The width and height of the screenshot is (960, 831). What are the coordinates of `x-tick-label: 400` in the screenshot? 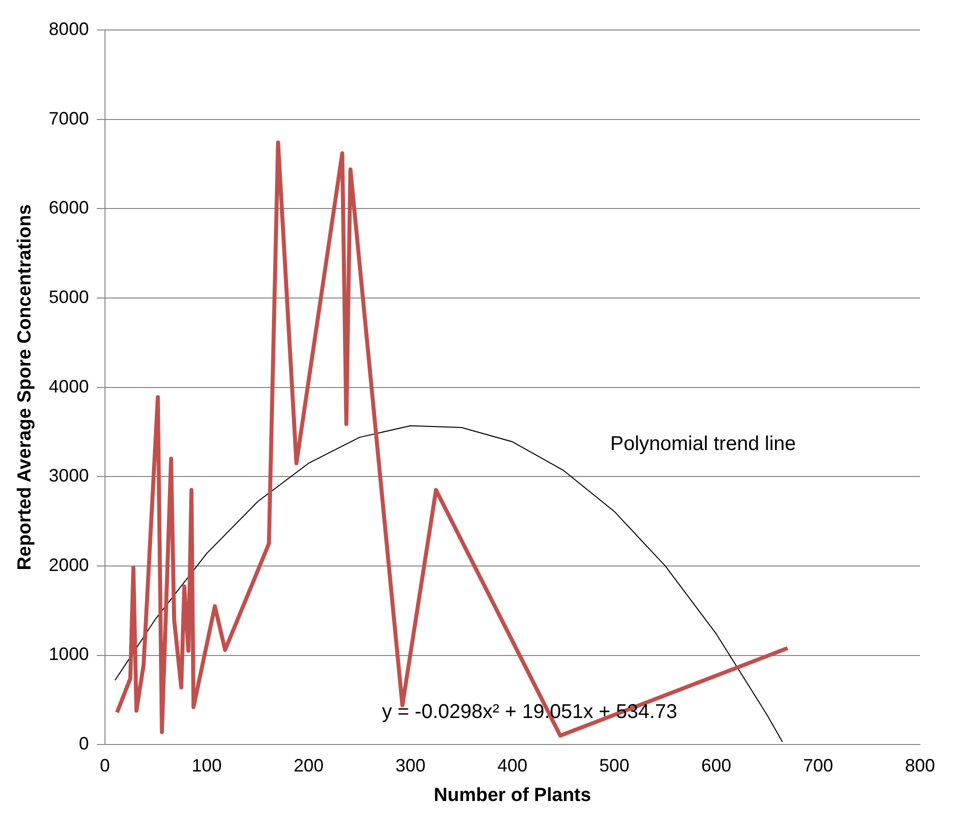 It's located at (512, 765).